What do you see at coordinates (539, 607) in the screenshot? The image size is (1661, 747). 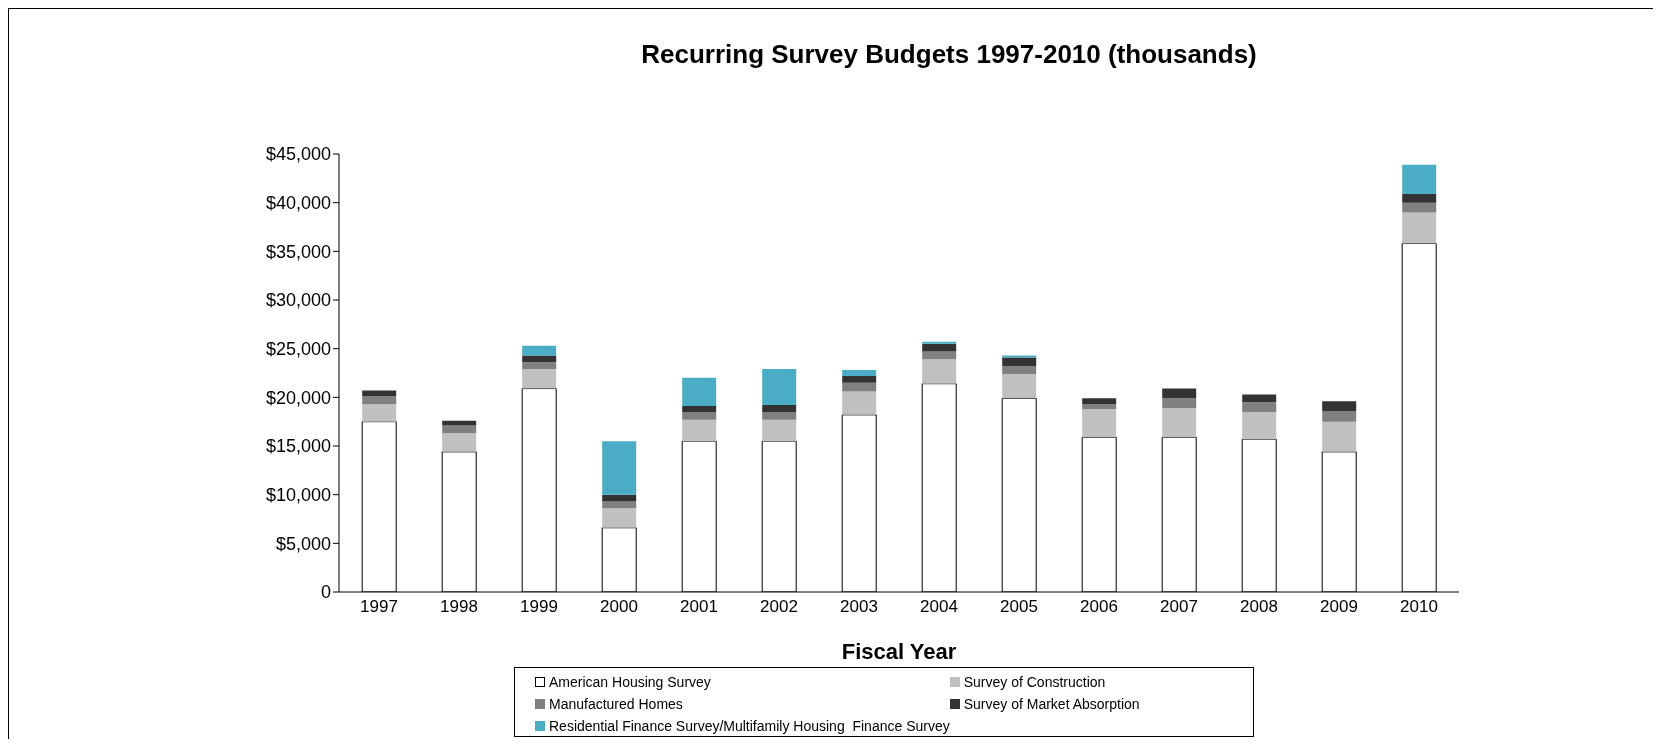 I see `x-tick-label: 1999` at bounding box center [539, 607].